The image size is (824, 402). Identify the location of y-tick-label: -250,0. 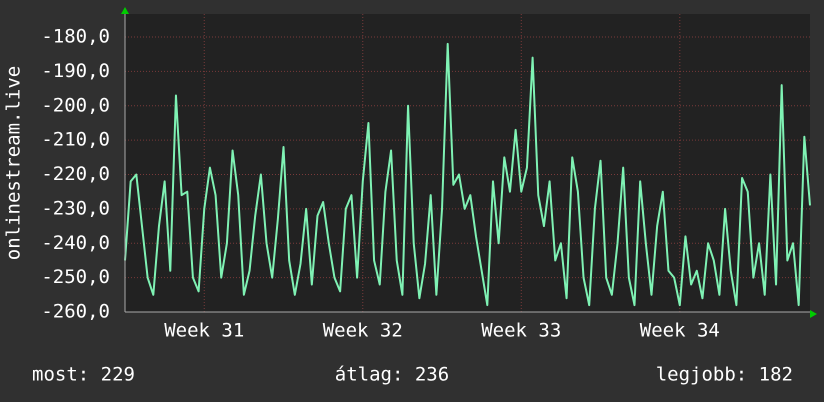
(75, 277).